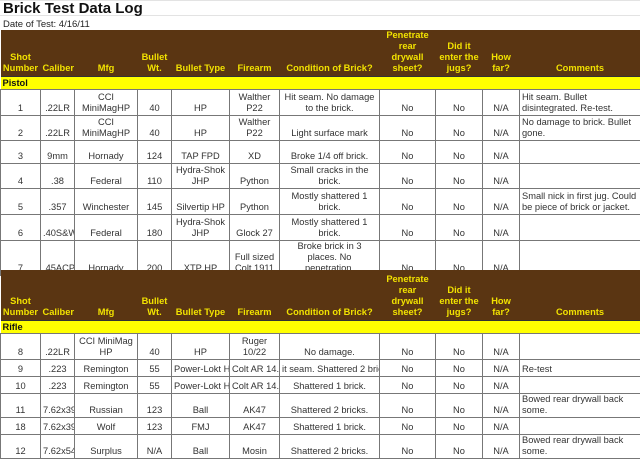 This screenshot has height=459, width=640. Describe the element at coordinates (106, 346) in the screenshot. I see `cell: CCI MiniMag HP` at that location.